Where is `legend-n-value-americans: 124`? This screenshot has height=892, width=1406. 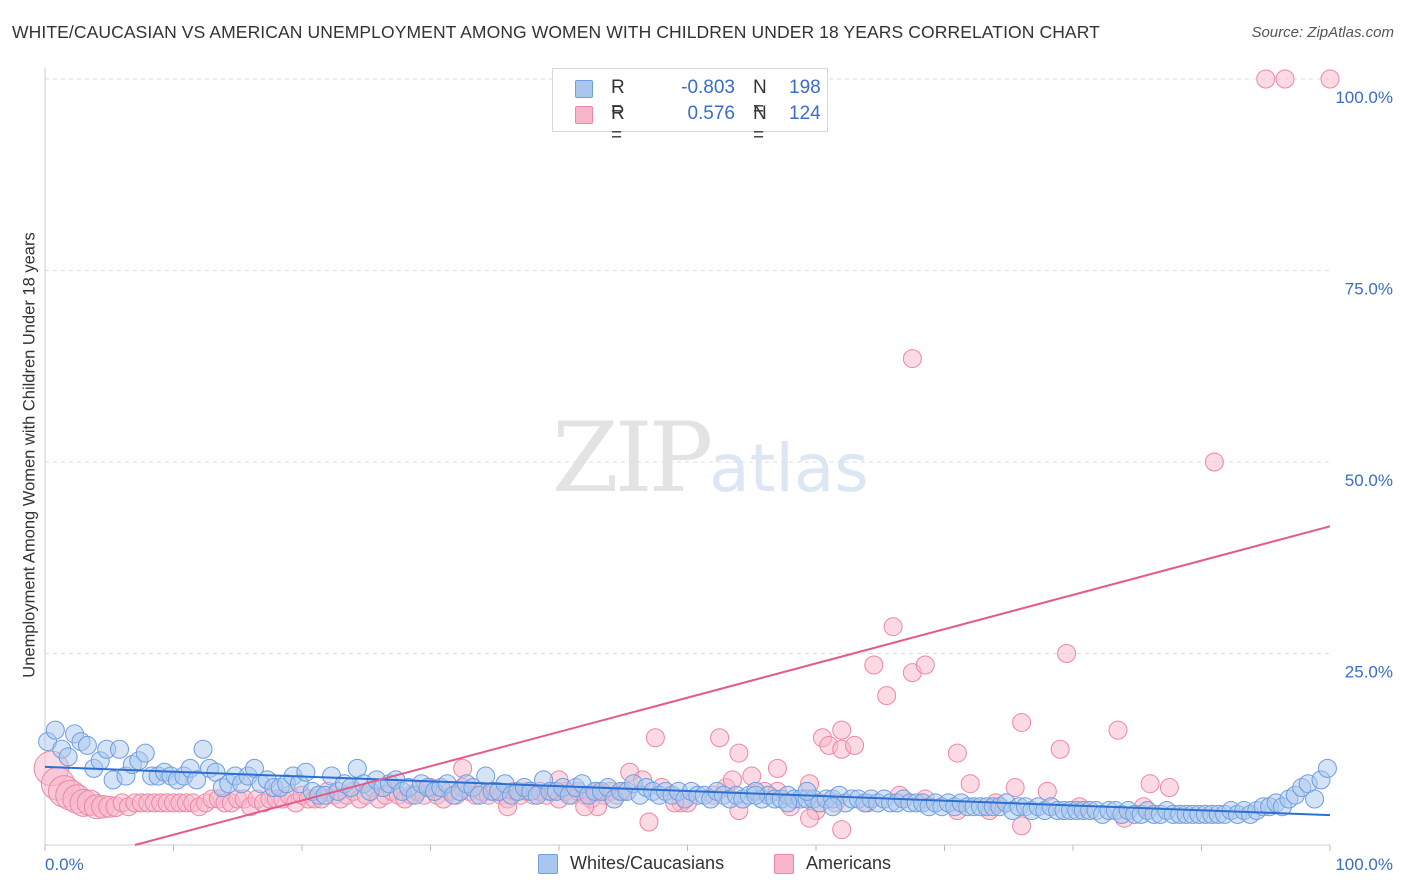 legend-n-value-americans: 124 is located at coordinates (805, 113).